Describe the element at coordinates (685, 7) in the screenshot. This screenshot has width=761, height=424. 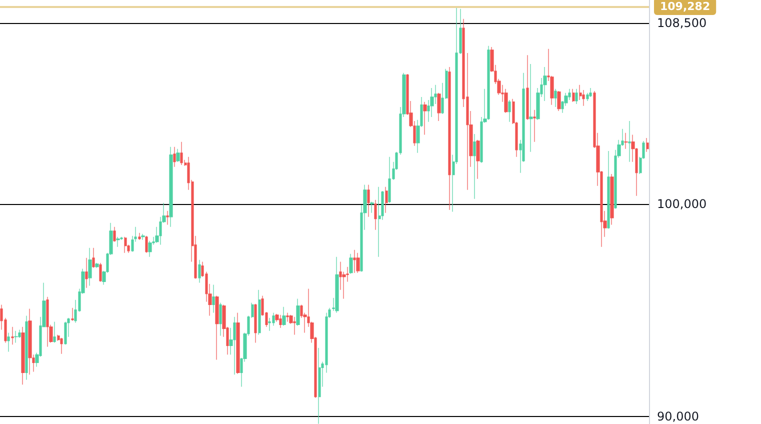
I see `ref-line-label: 109,282` at that location.